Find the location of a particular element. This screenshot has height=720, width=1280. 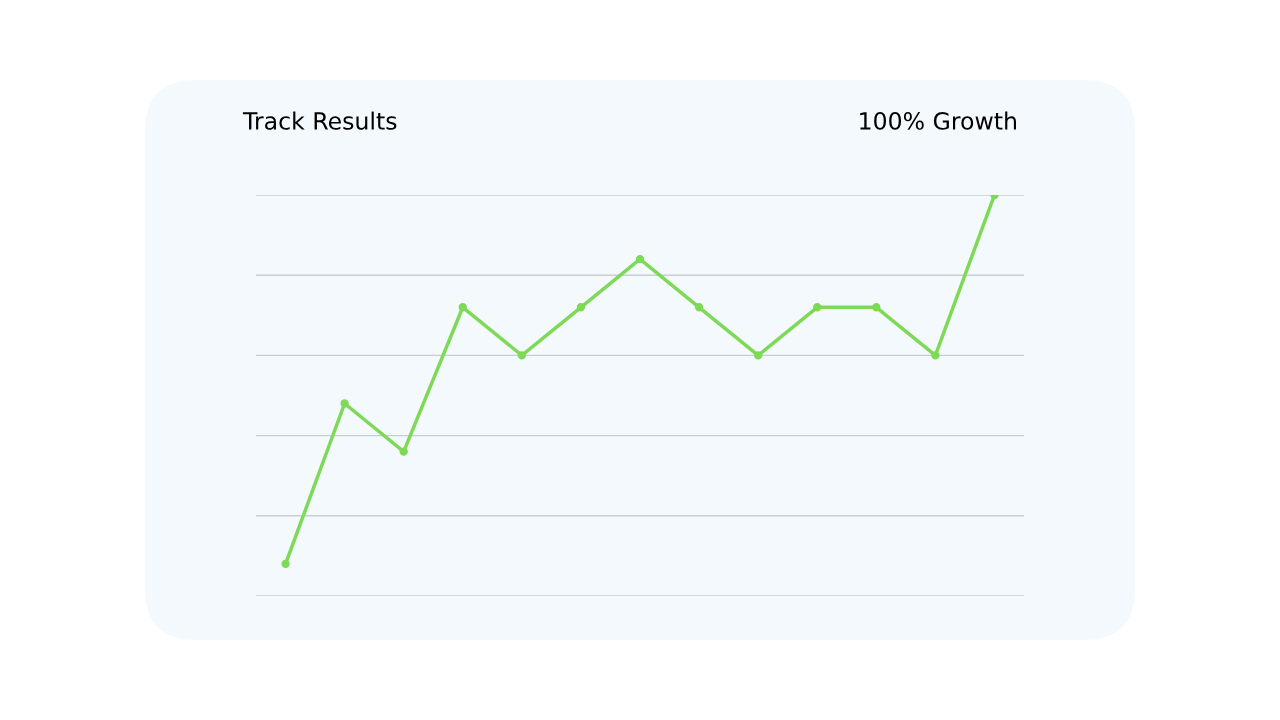

text: 100% Growth is located at coordinates (938, 120).